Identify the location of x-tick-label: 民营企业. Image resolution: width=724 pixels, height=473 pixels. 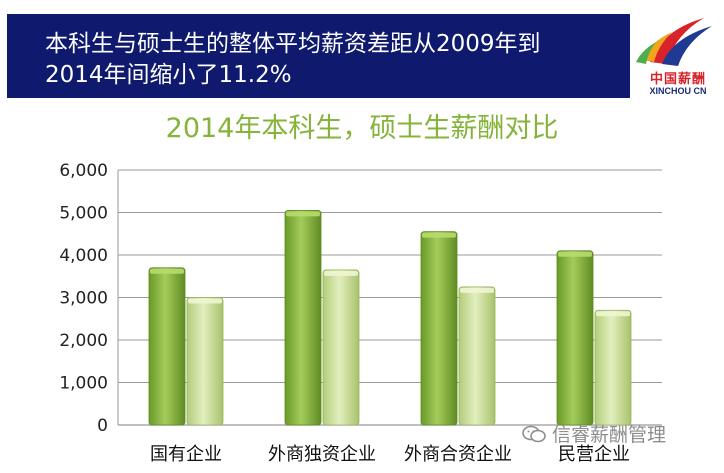
(594, 454).